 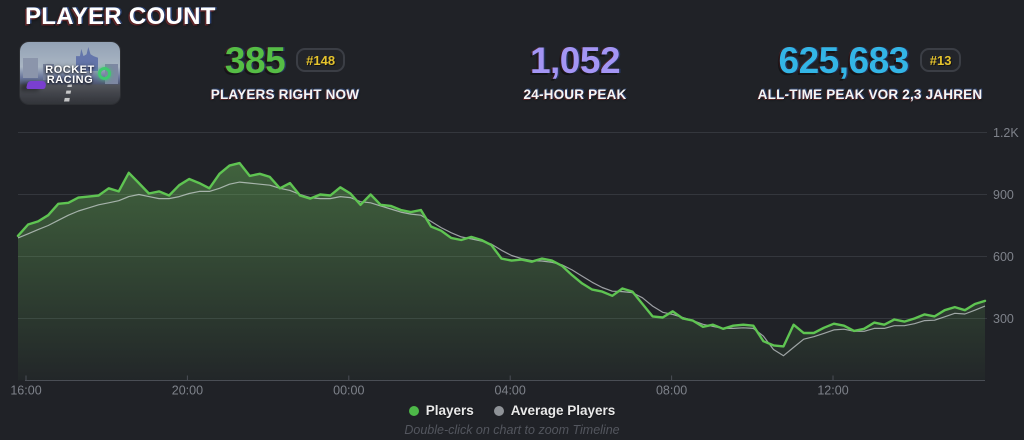 I want to click on average-series-dot-icon, so click(x=498, y=410).